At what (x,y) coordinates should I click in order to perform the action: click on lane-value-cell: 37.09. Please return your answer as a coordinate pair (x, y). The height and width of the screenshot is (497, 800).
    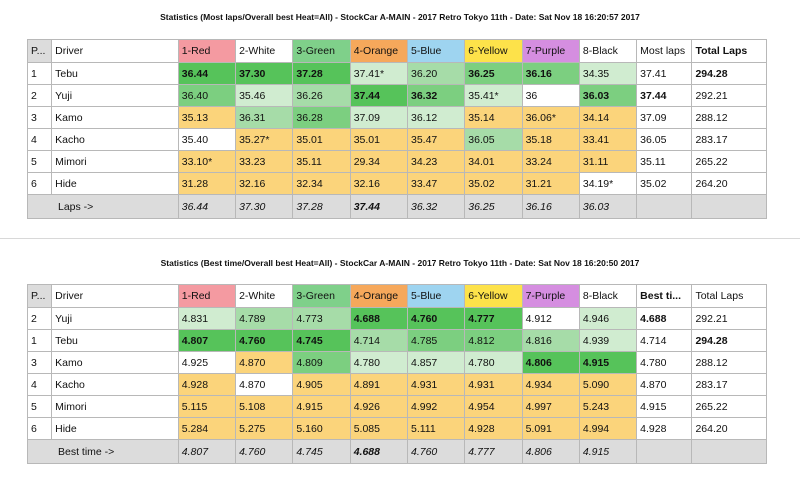
    Looking at the image, I should click on (378, 117).